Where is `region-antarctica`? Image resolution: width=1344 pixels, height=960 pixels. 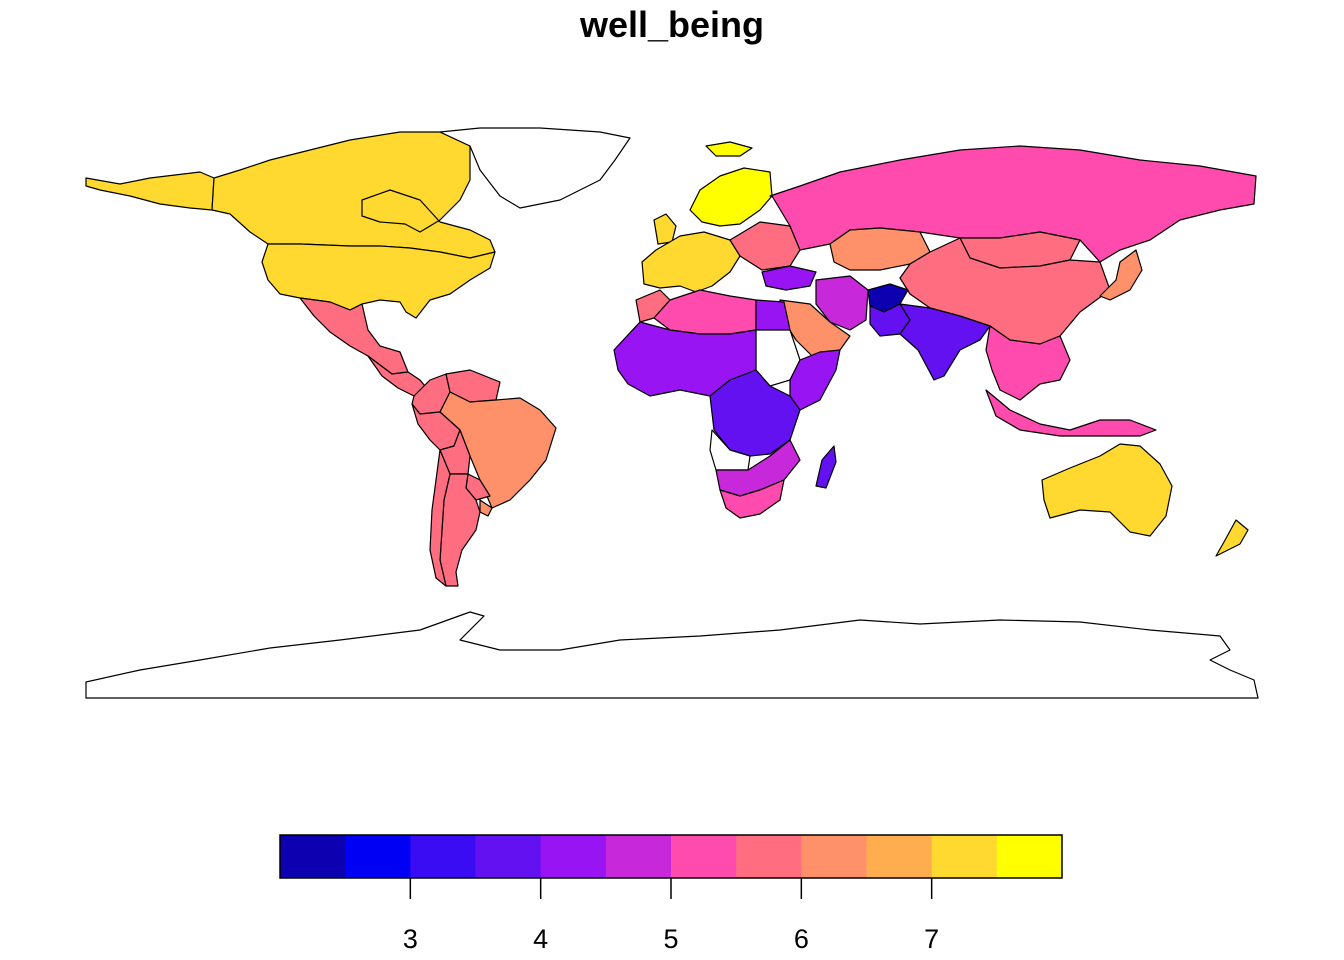 region-antarctica is located at coordinates (672, 655).